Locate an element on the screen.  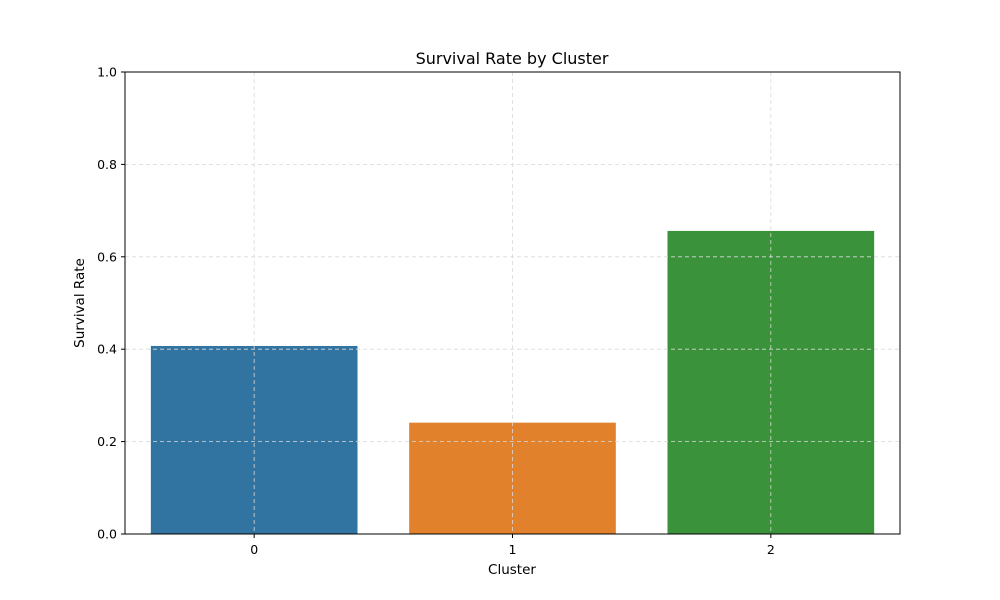
x-axis-ticks: 0 1 2 is located at coordinates (512, 545).